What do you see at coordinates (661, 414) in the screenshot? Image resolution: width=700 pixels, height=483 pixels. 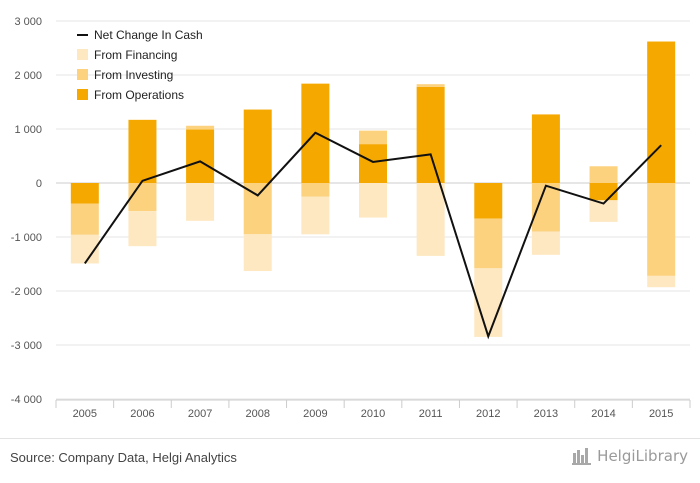 I see `x-tick-label: 2015` at bounding box center [661, 414].